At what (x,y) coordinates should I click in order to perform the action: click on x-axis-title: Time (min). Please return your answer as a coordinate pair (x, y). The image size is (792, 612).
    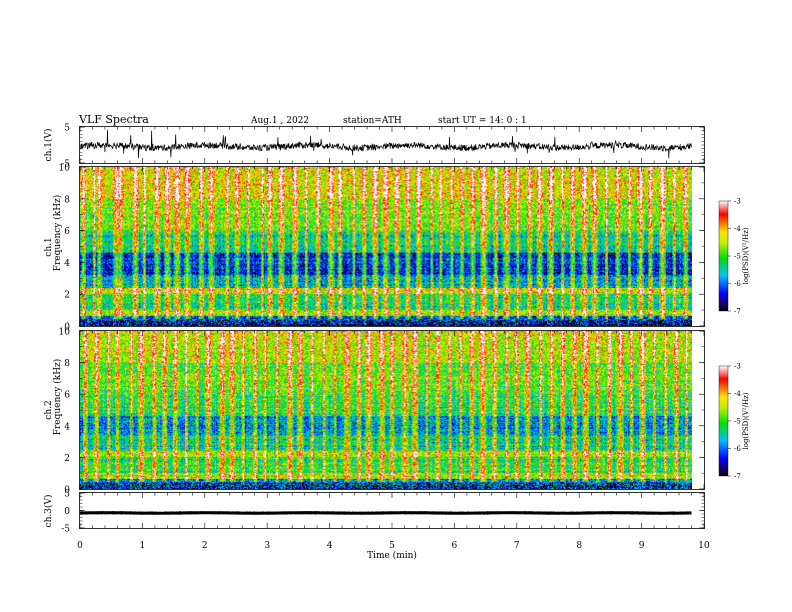
    Looking at the image, I should click on (392, 555).